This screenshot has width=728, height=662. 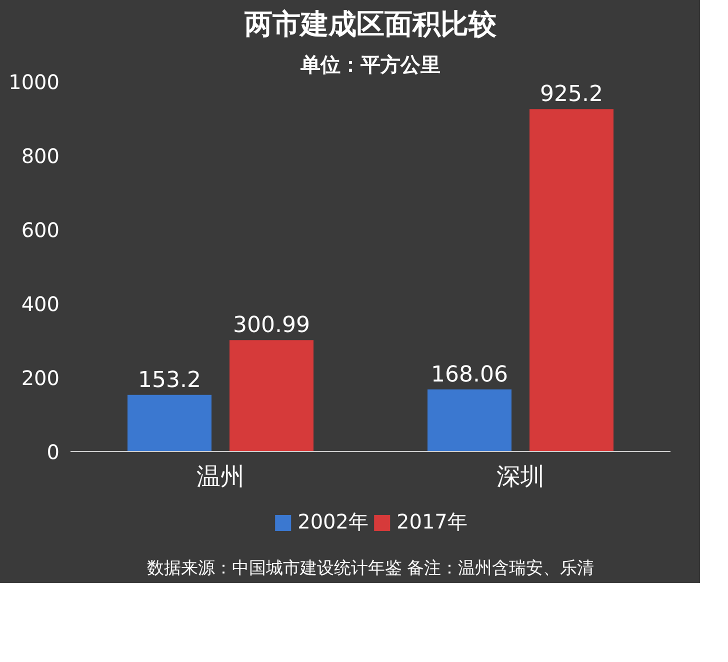 What do you see at coordinates (271, 325) in the screenshot?
I see `data-label: 300.99` at bounding box center [271, 325].